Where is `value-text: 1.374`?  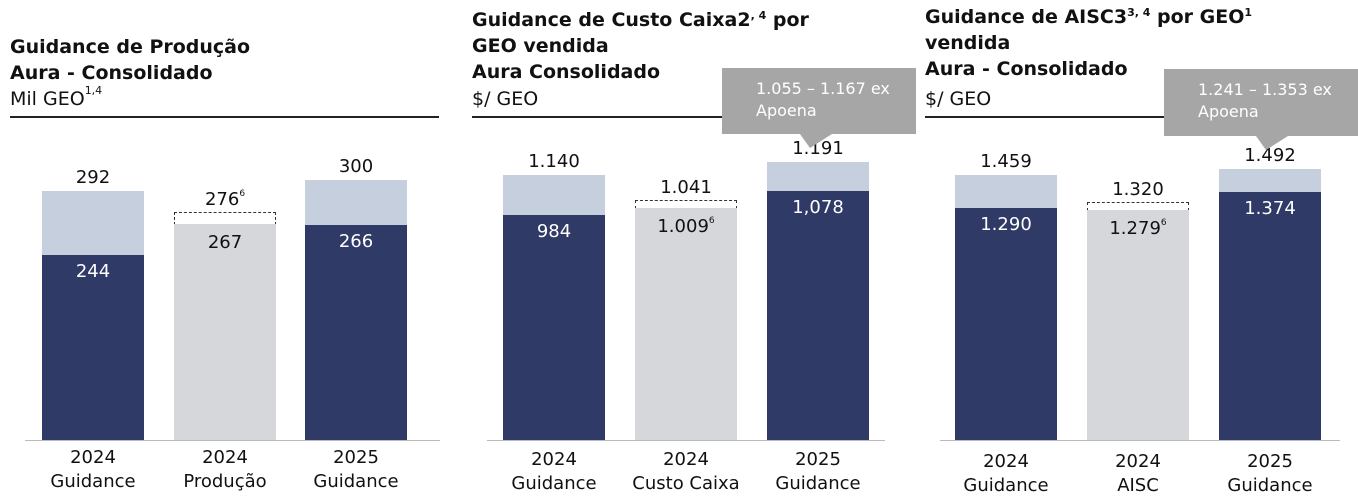 value-text: 1.374 is located at coordinates (1270, 208).